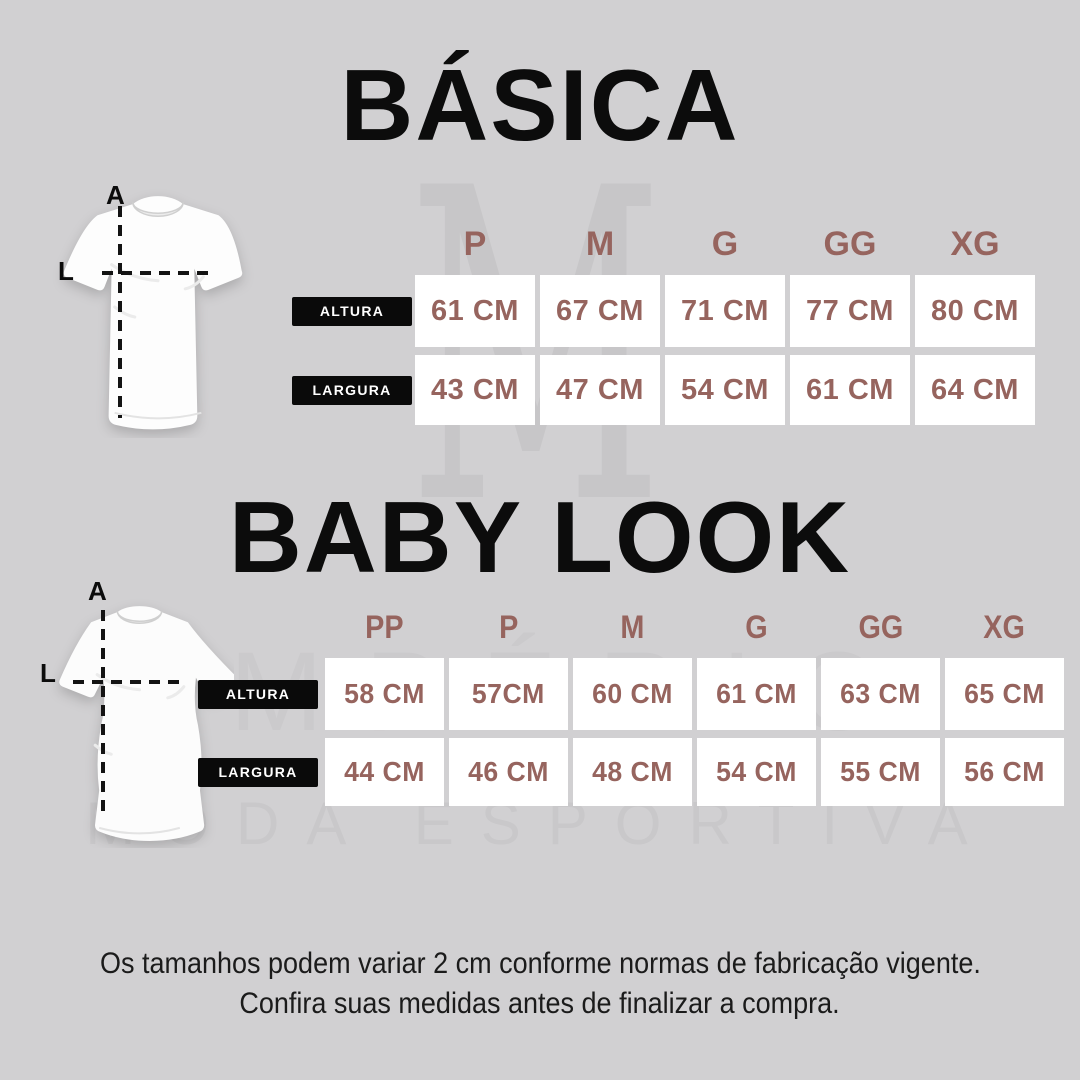 Image resolution: width=1080 pixels, height=1080 pixels. Describe the element at coordinates (663, 390) in the screenshot. I see `measurement-row: LARGURA 43 CM 47 CM 54 CM 61 CM 64 CM` at that location.